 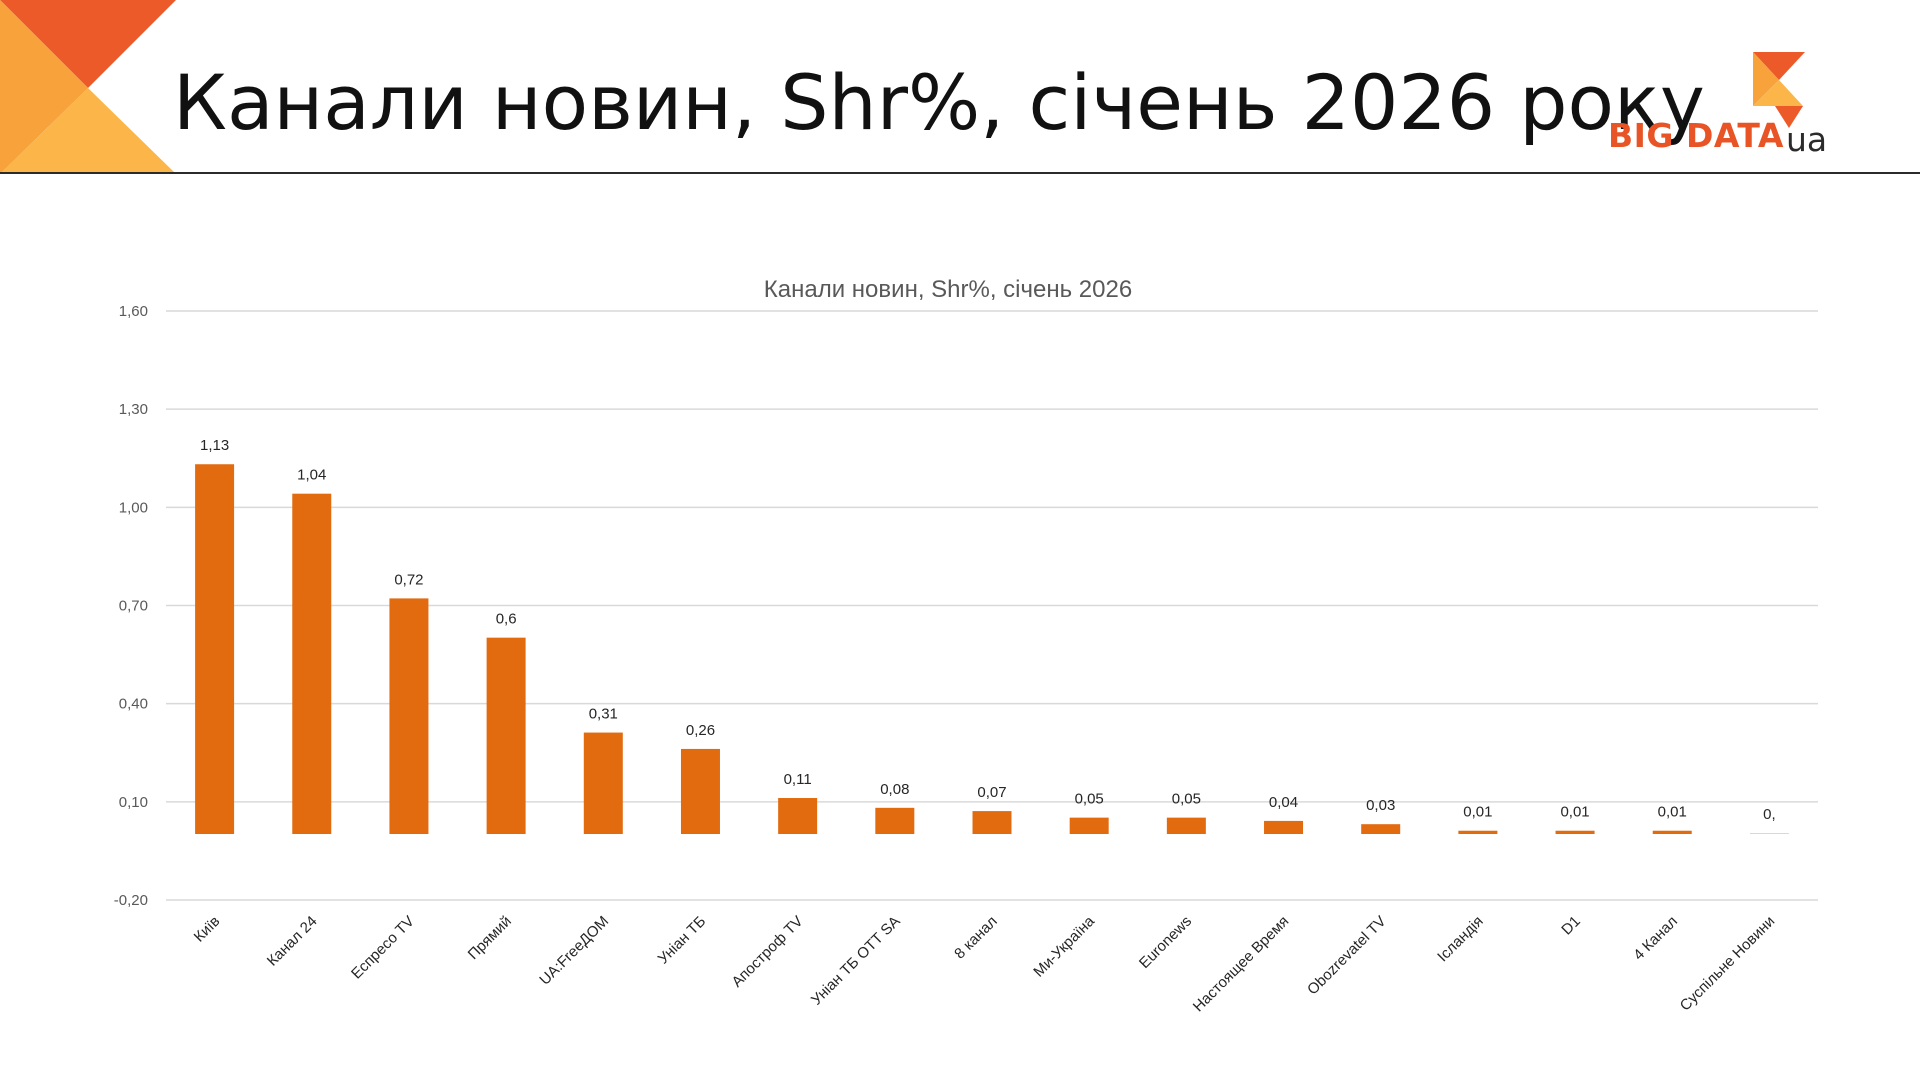 What do you see at coordinates (1571, 926) in the screenshot?
I see `x-tick-label: D1` at bounding box center [1571, 926].